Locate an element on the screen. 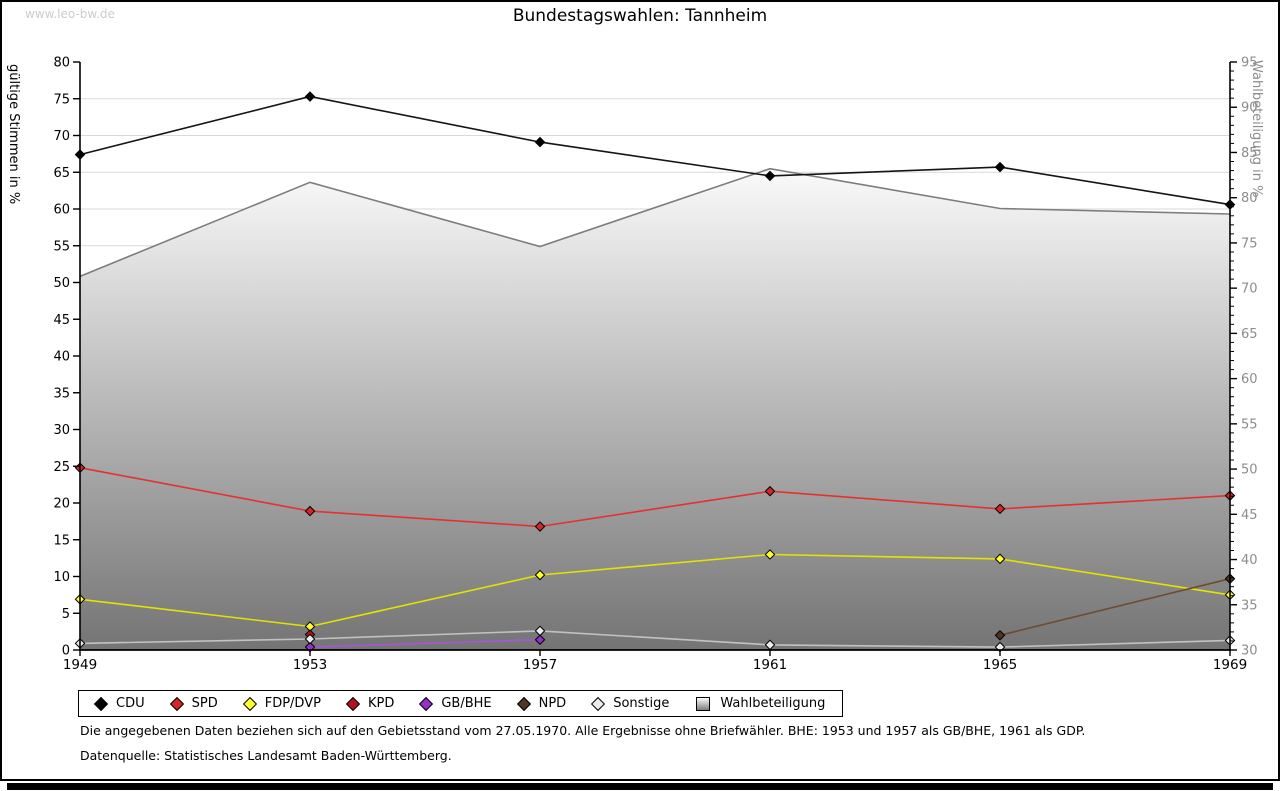 This screenshot has width=1280, height=791. series-markers-cdu is located at coordinates (655, 150).